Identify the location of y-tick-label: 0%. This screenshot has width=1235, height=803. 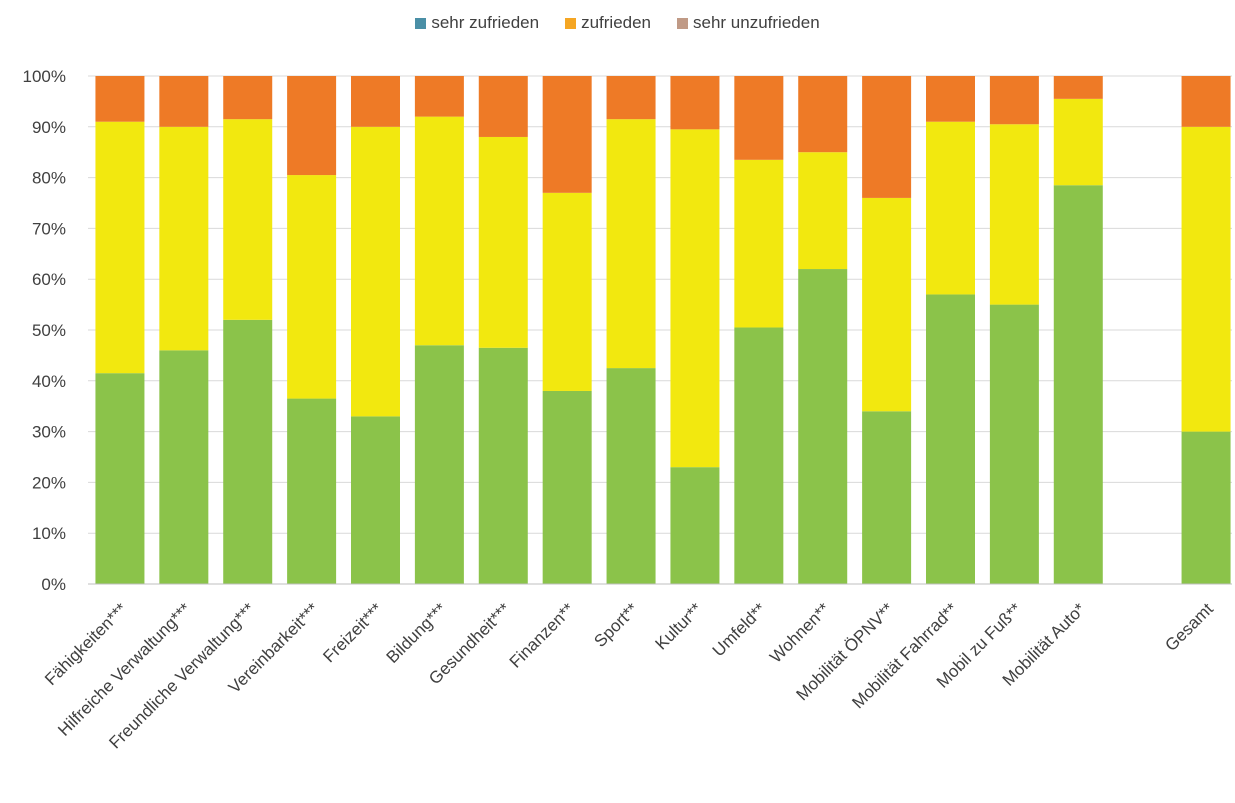
(53, 584).